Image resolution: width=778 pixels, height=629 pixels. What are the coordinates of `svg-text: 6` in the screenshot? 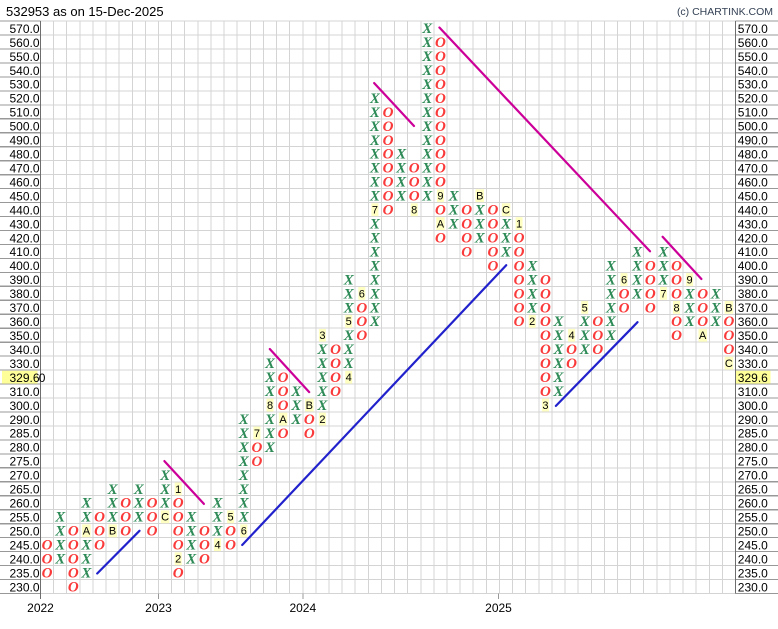 It's located at (362, 294).